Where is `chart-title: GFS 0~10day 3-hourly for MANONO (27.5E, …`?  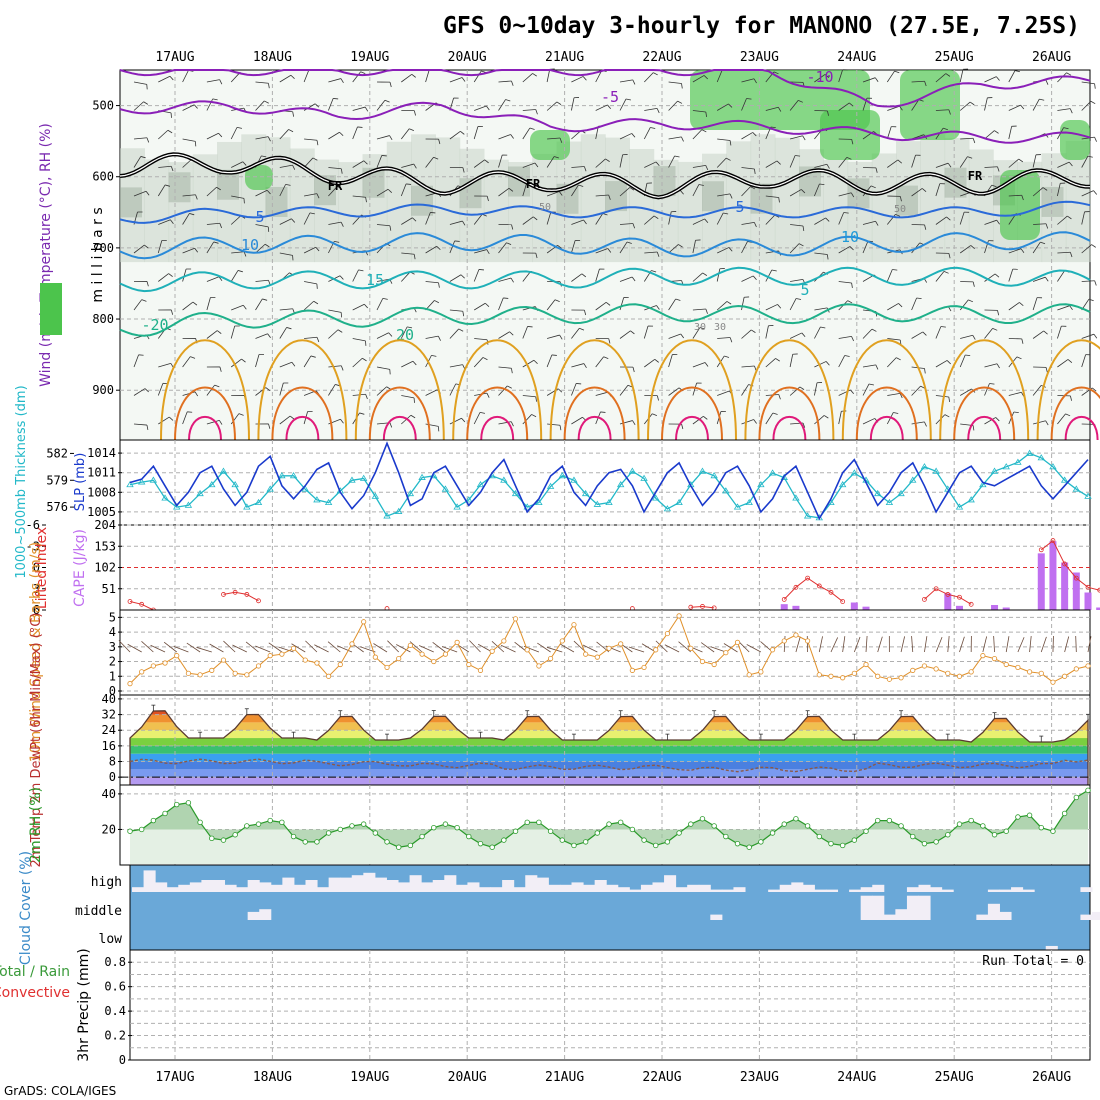
chart-title: GFS 0~10day 3-hourly for MANONO (27.5E, … is located at coordinates (761, 26).